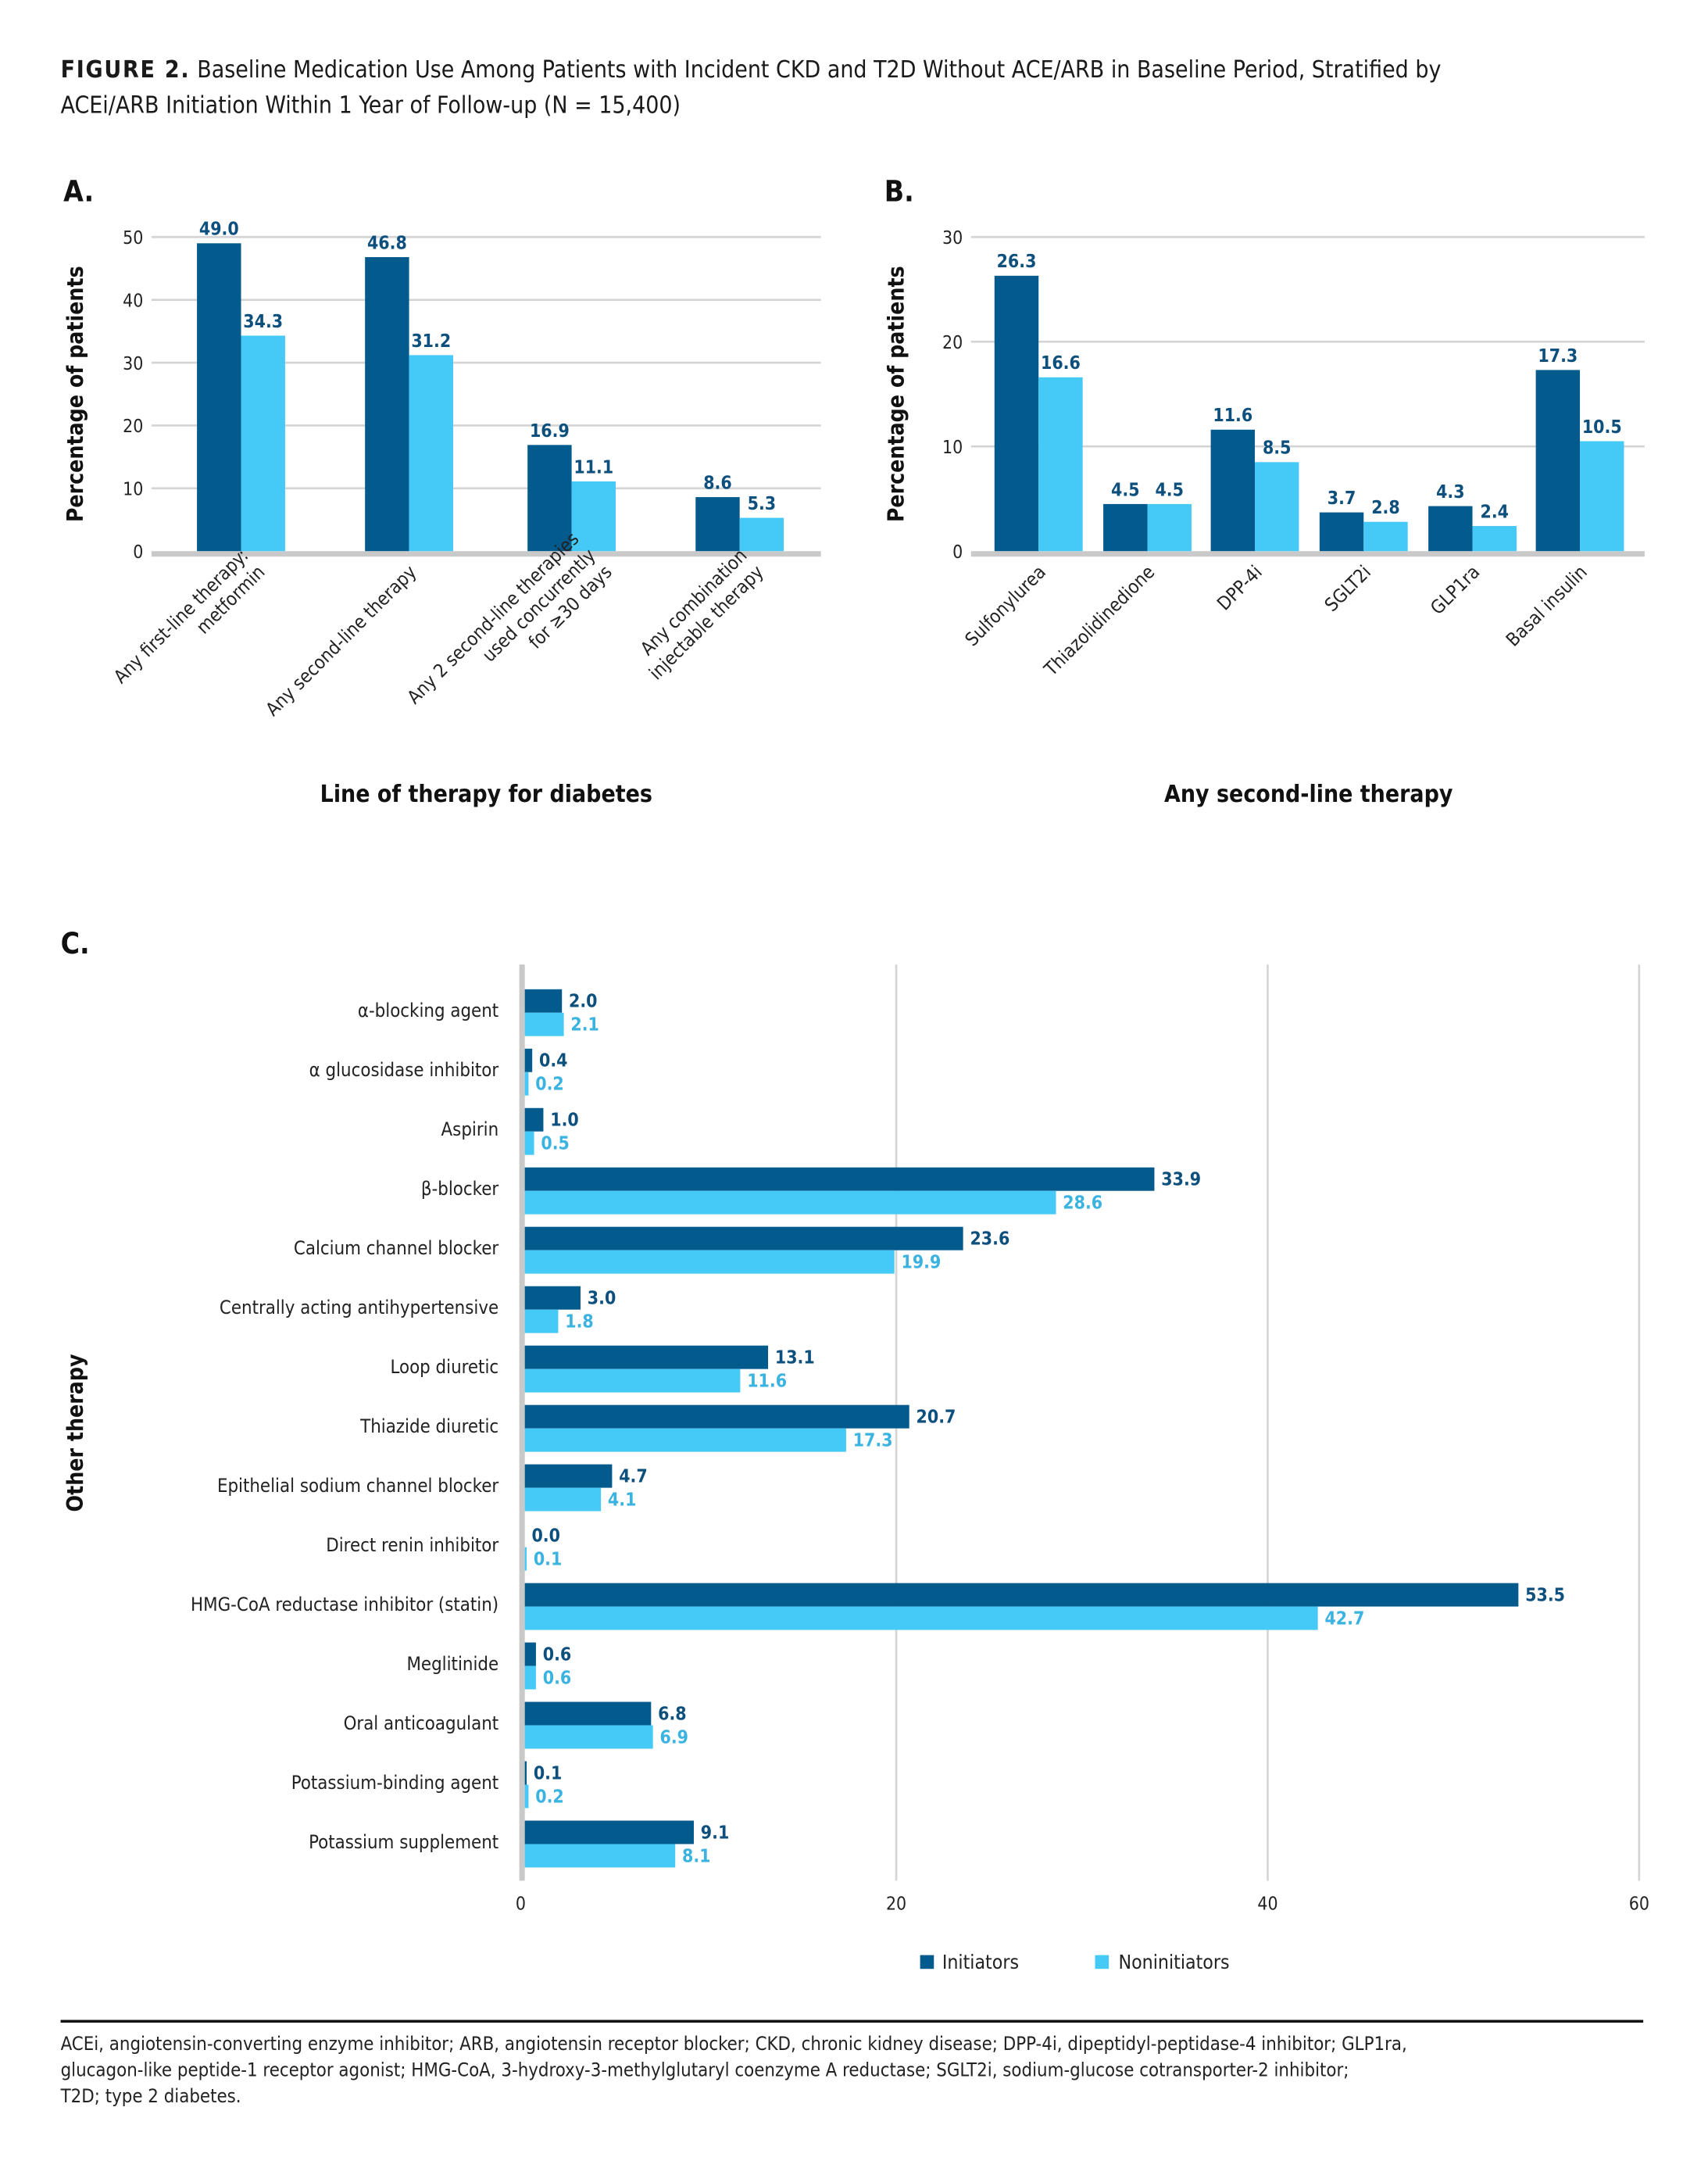 Image resolution: width=1708 pixels, height=2168 pixels. Describe the element at coordinates (133, 301) in the screenshot. I see `y-tick-label: 40` at that location.